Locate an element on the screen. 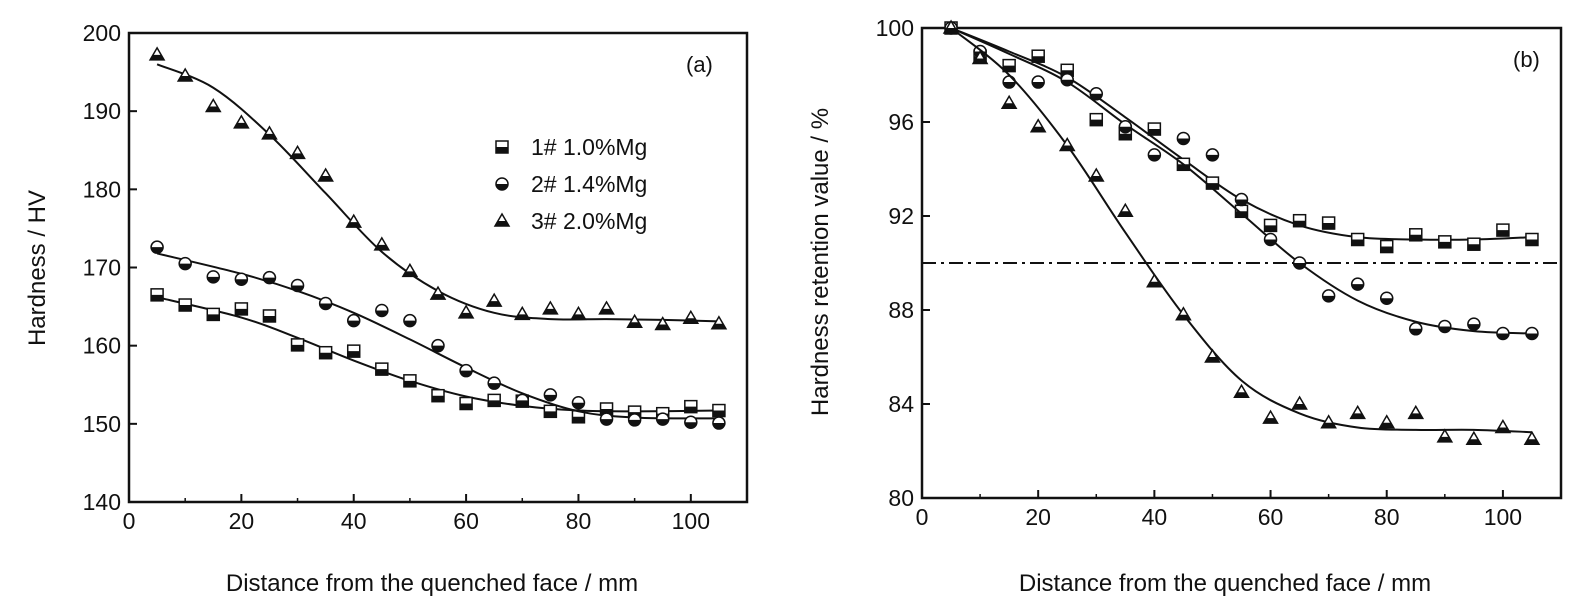  y-tick-label: 88 is located at coordinates (901, 310).